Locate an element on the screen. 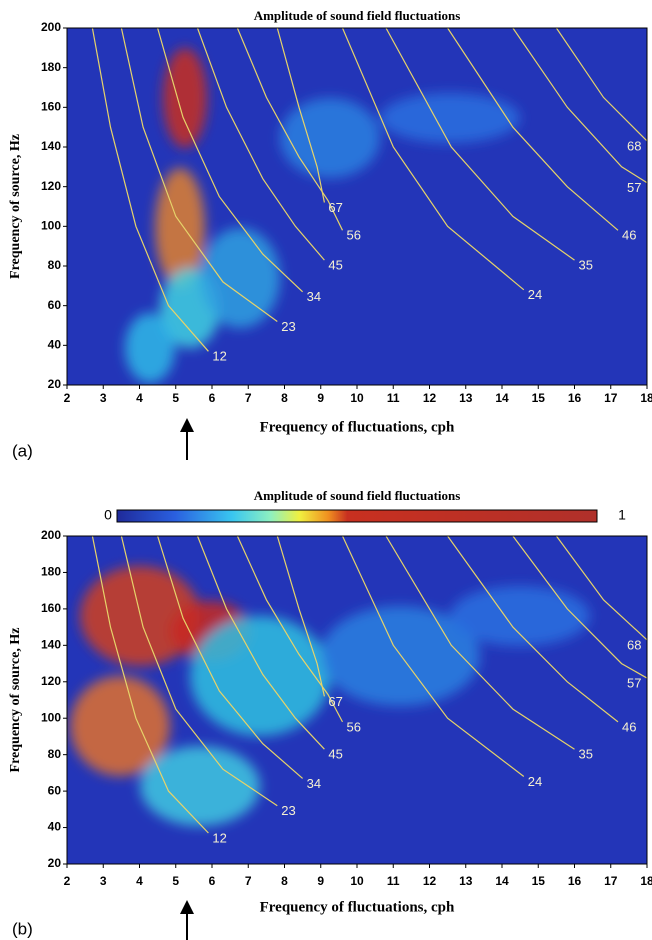  x-tick-label: 5 is located at coordinates (175, 398).